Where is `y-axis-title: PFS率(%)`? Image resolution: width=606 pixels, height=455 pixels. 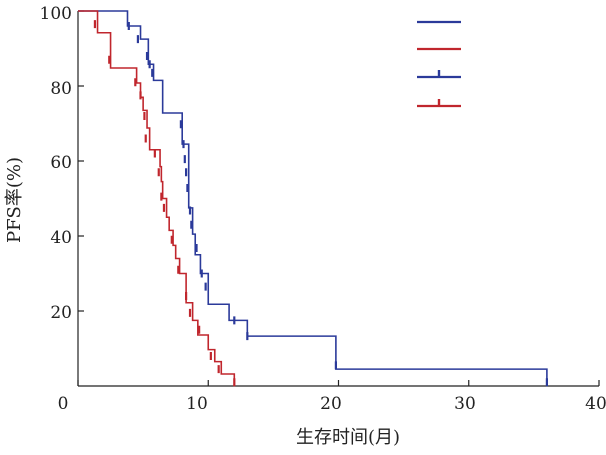
y-axis-title: PFS率(%) is located at coordinates (14, 200).